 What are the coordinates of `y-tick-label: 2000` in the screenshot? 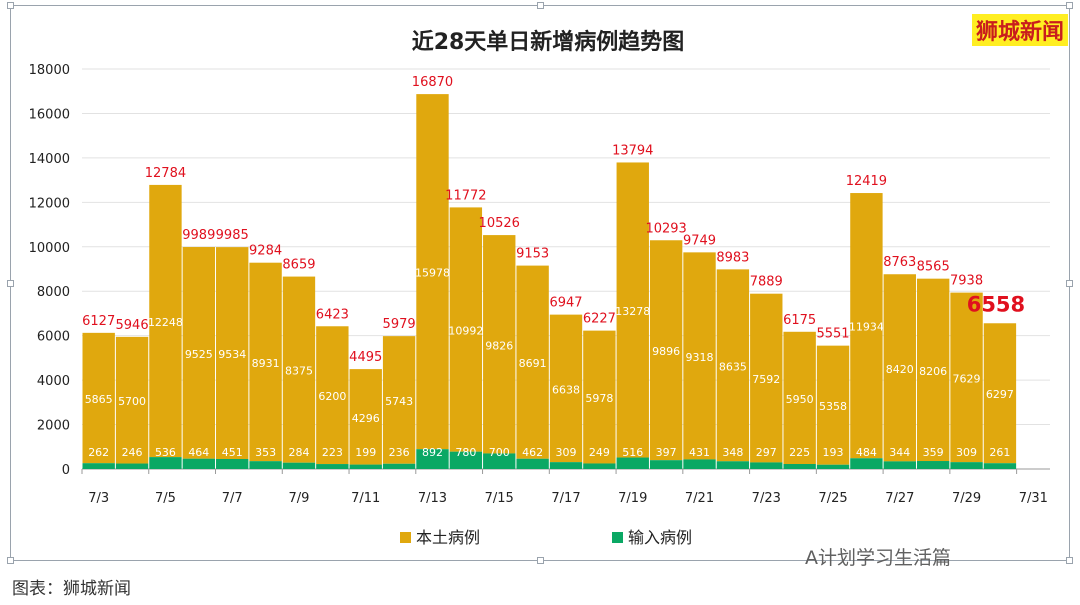 It's located at (53, 426).